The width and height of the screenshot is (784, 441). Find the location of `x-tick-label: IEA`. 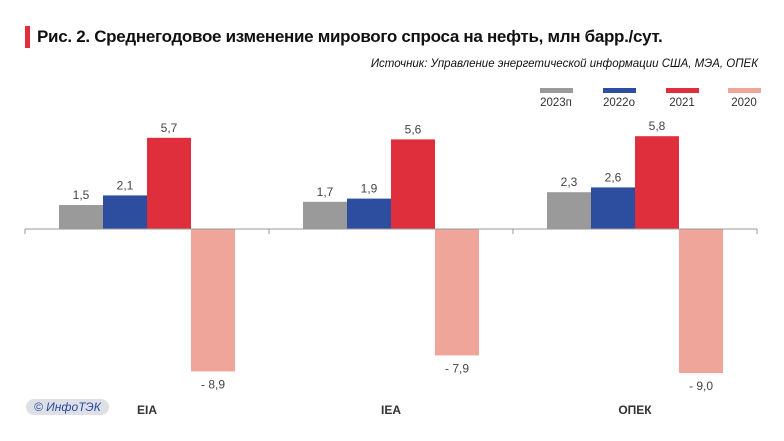

x-tick-label: IEA is located at coordinates (391, 410).